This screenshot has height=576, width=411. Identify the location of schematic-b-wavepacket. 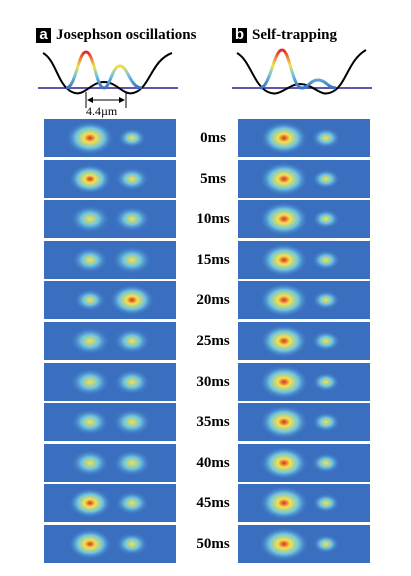
(298, 69).